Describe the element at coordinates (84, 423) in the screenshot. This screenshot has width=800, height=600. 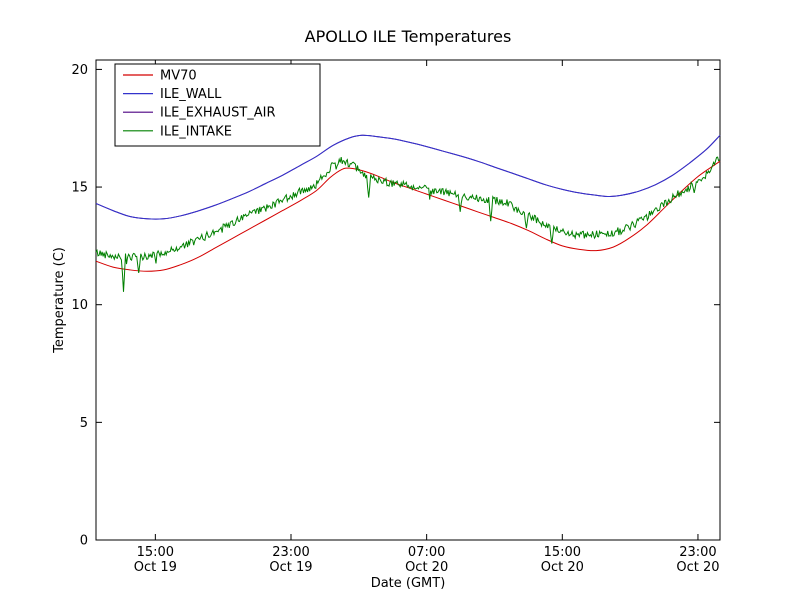
I see `y-tick-label: 5` at that location.